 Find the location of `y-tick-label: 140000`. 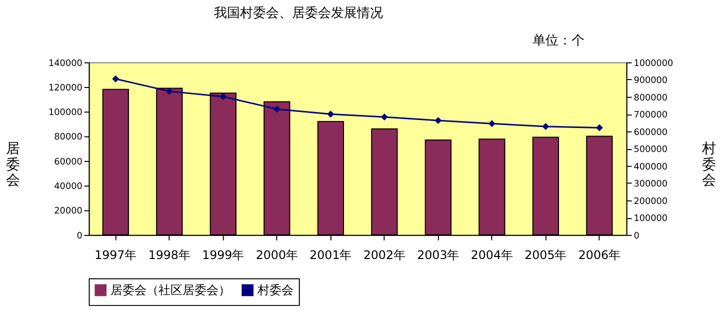

y-tick-label: 140000 is located at coordinates (65, 63).